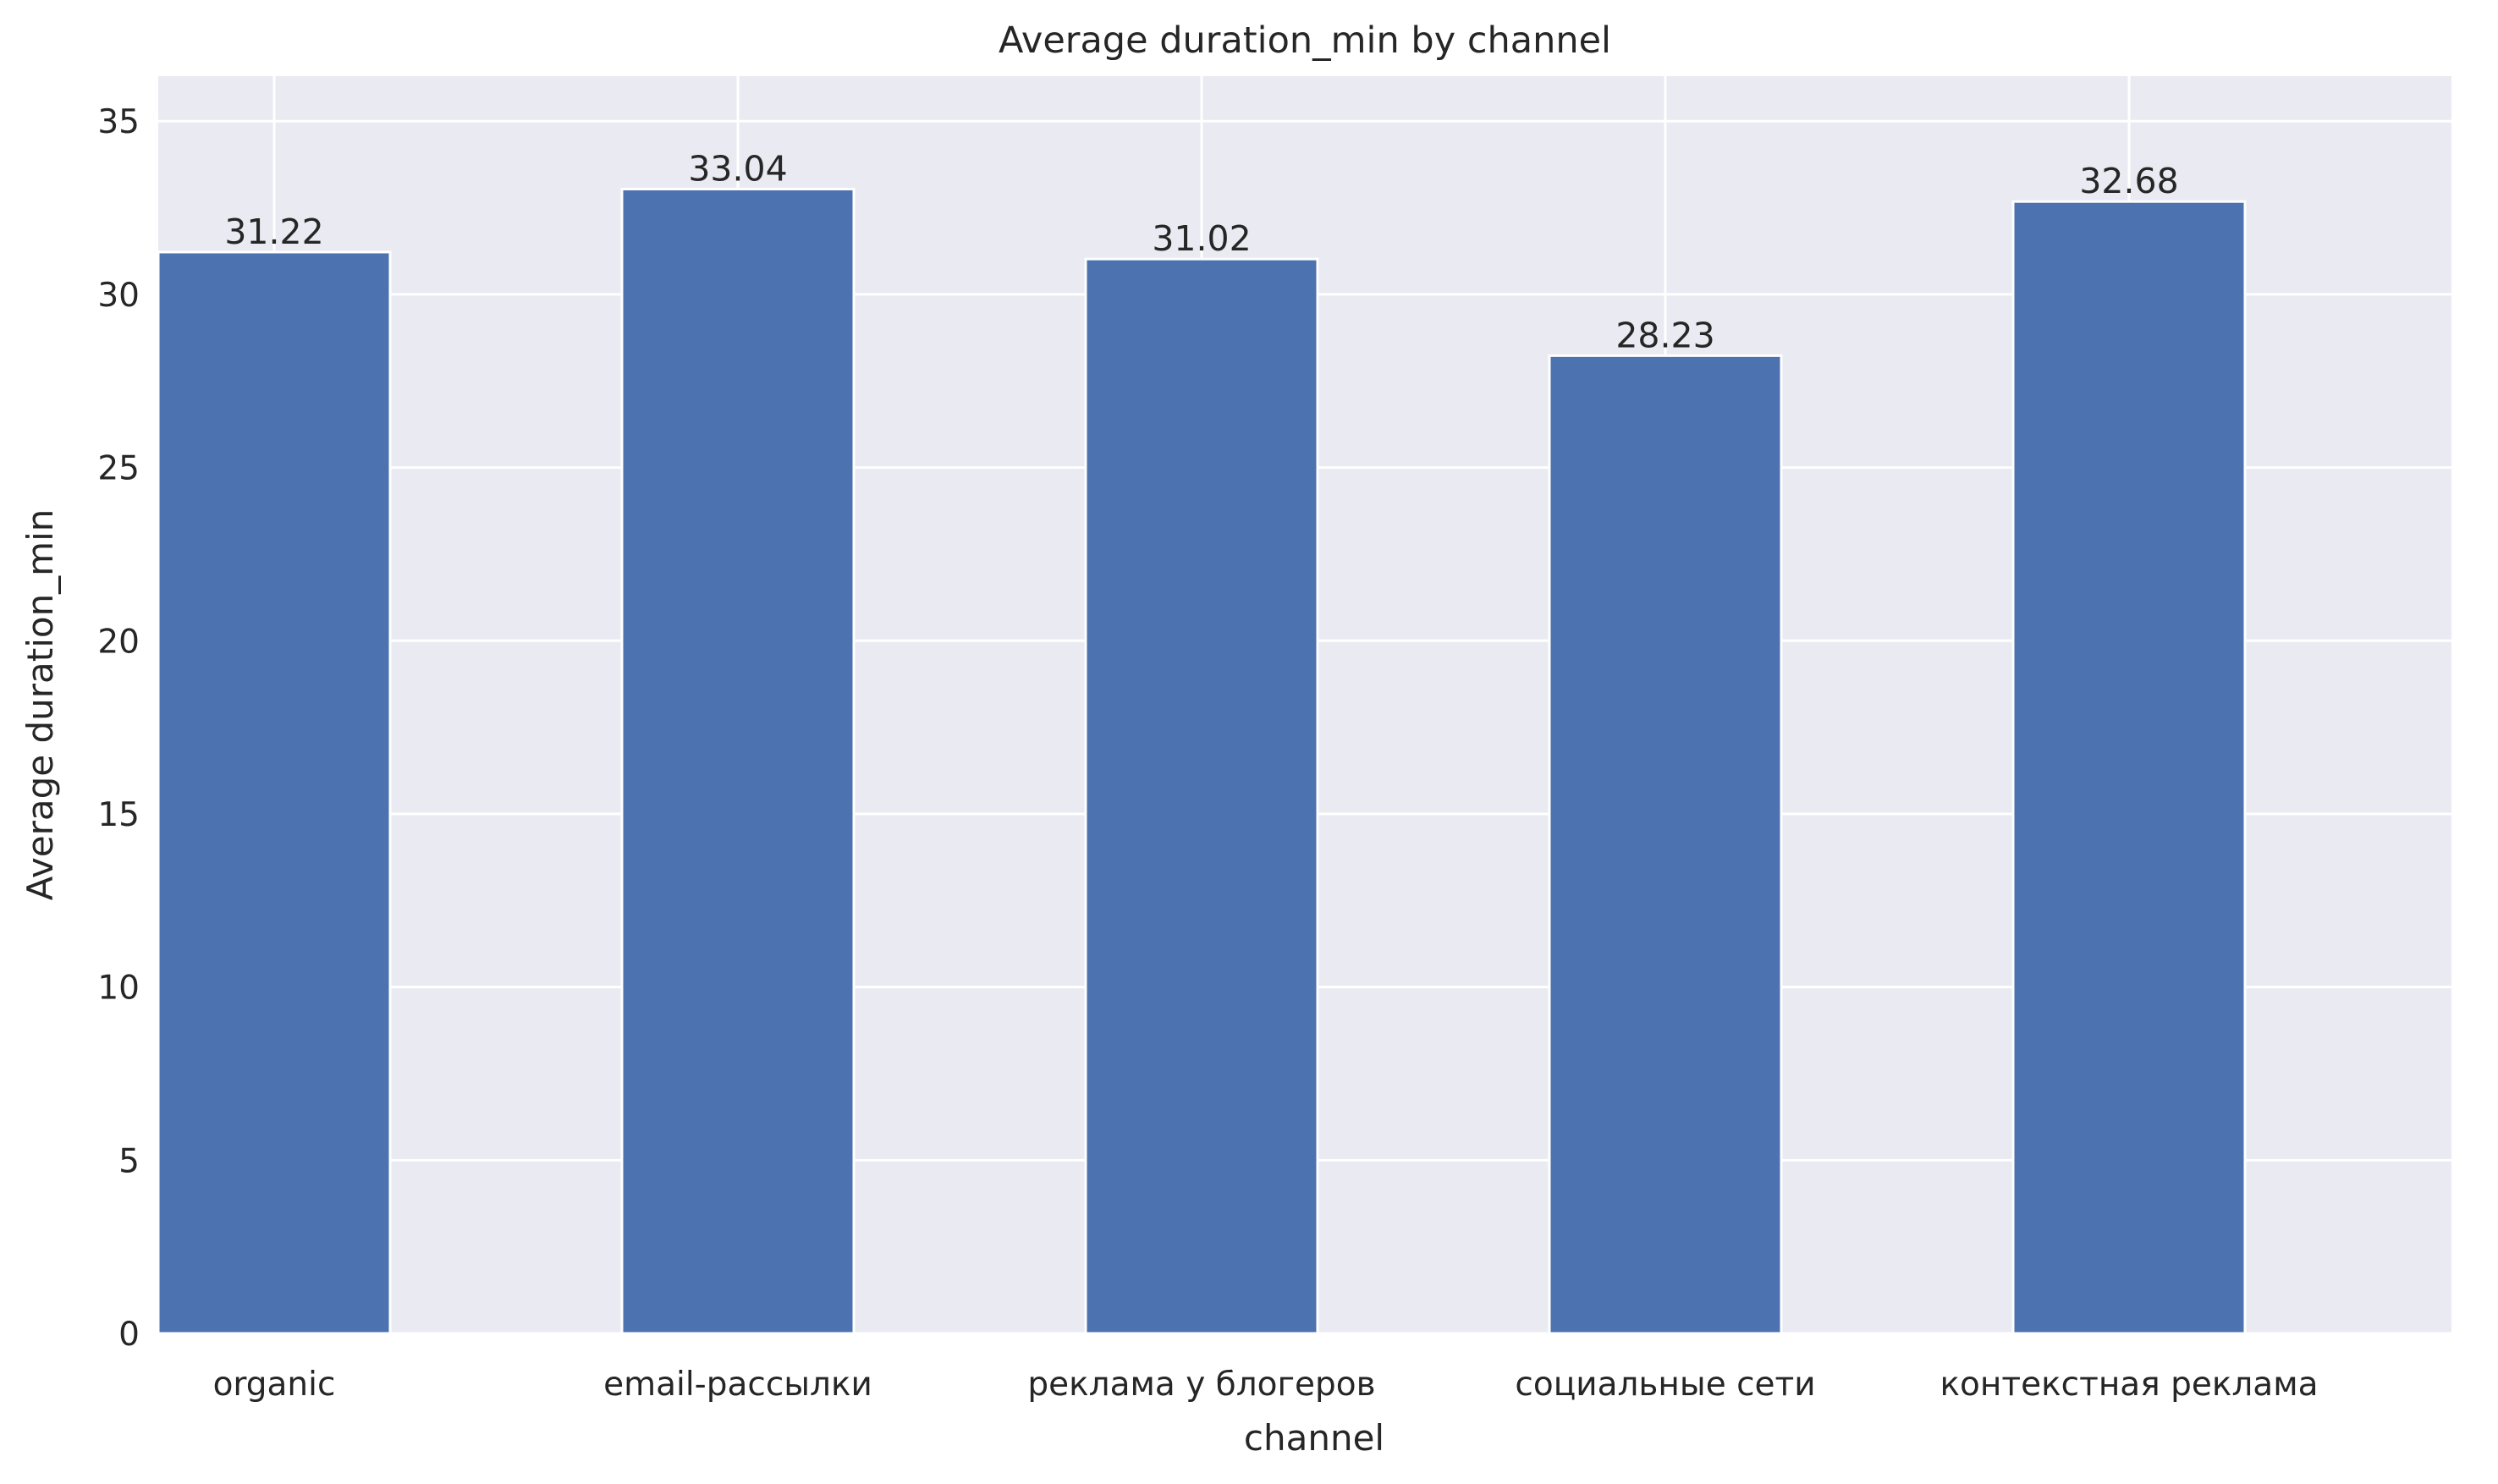 This screenshot has height=1484, width=2498. I want to click on y-tick-label: 5, so click(129, 1161).